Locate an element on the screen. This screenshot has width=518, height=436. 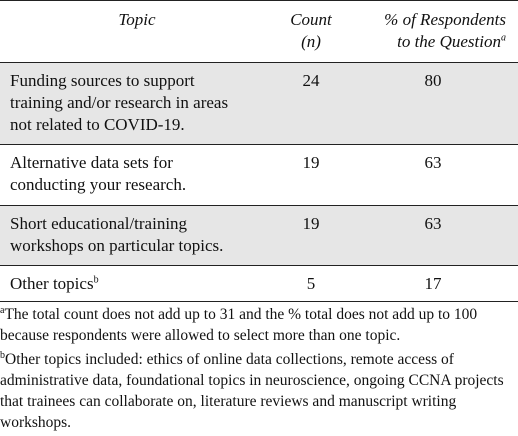
header-count-line1: Count is located at coordinates (311, 19).